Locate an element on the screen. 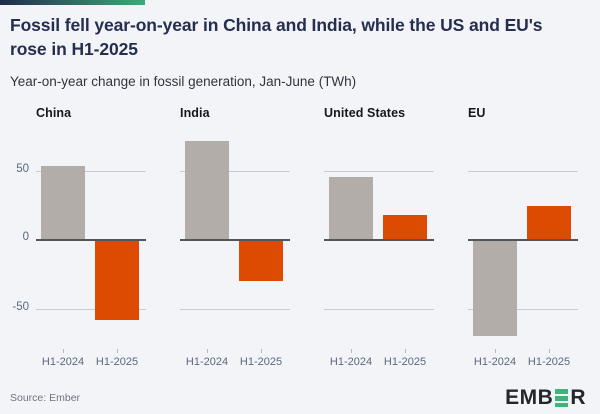 Image resolution: width=600 pixels, height=414 pixels. panel-eu: EU H1-2024 H1-2025 is located at coordinates (523, 239).